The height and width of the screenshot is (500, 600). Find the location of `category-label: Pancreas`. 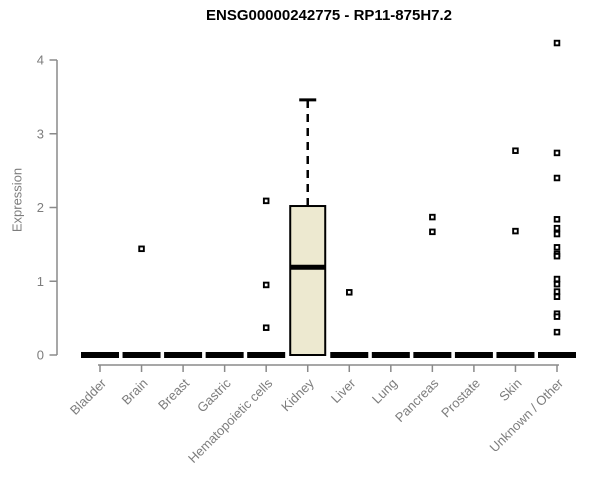

category-label: Pancreas is located at coordinates (417, 400).